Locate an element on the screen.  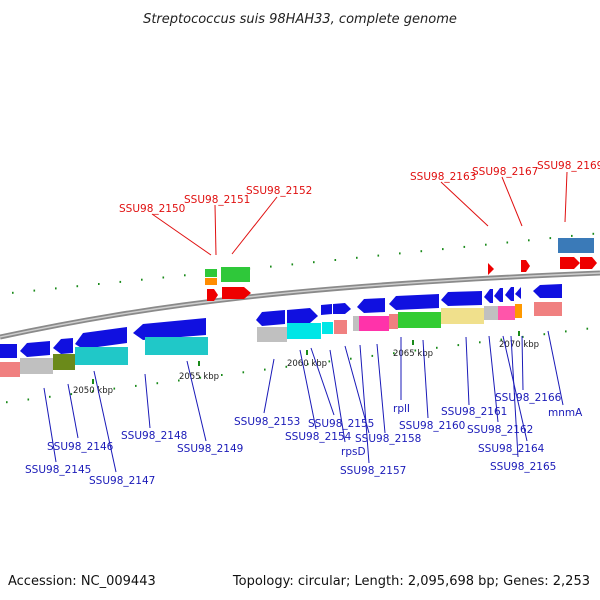
gene-label: SSU98_2155 is located at coordinates (341, 424).